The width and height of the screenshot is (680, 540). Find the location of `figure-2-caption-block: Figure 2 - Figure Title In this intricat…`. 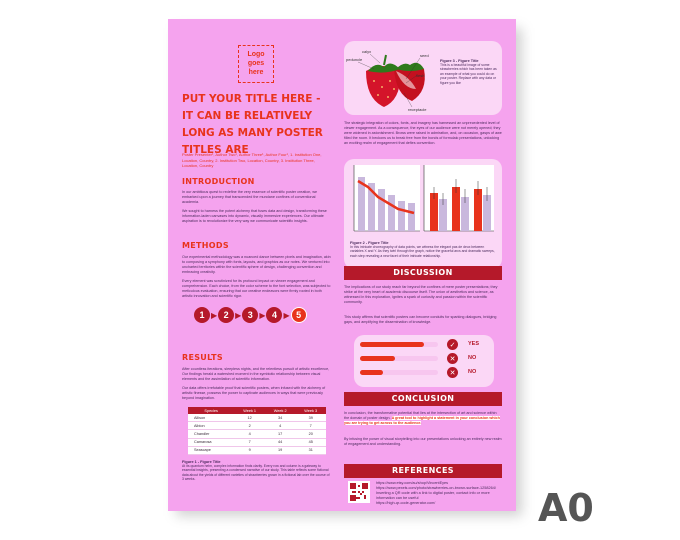

figure-2-caption-block: Figure 2 - Figure Title In this intricat… is located at coordinates (423, 249).